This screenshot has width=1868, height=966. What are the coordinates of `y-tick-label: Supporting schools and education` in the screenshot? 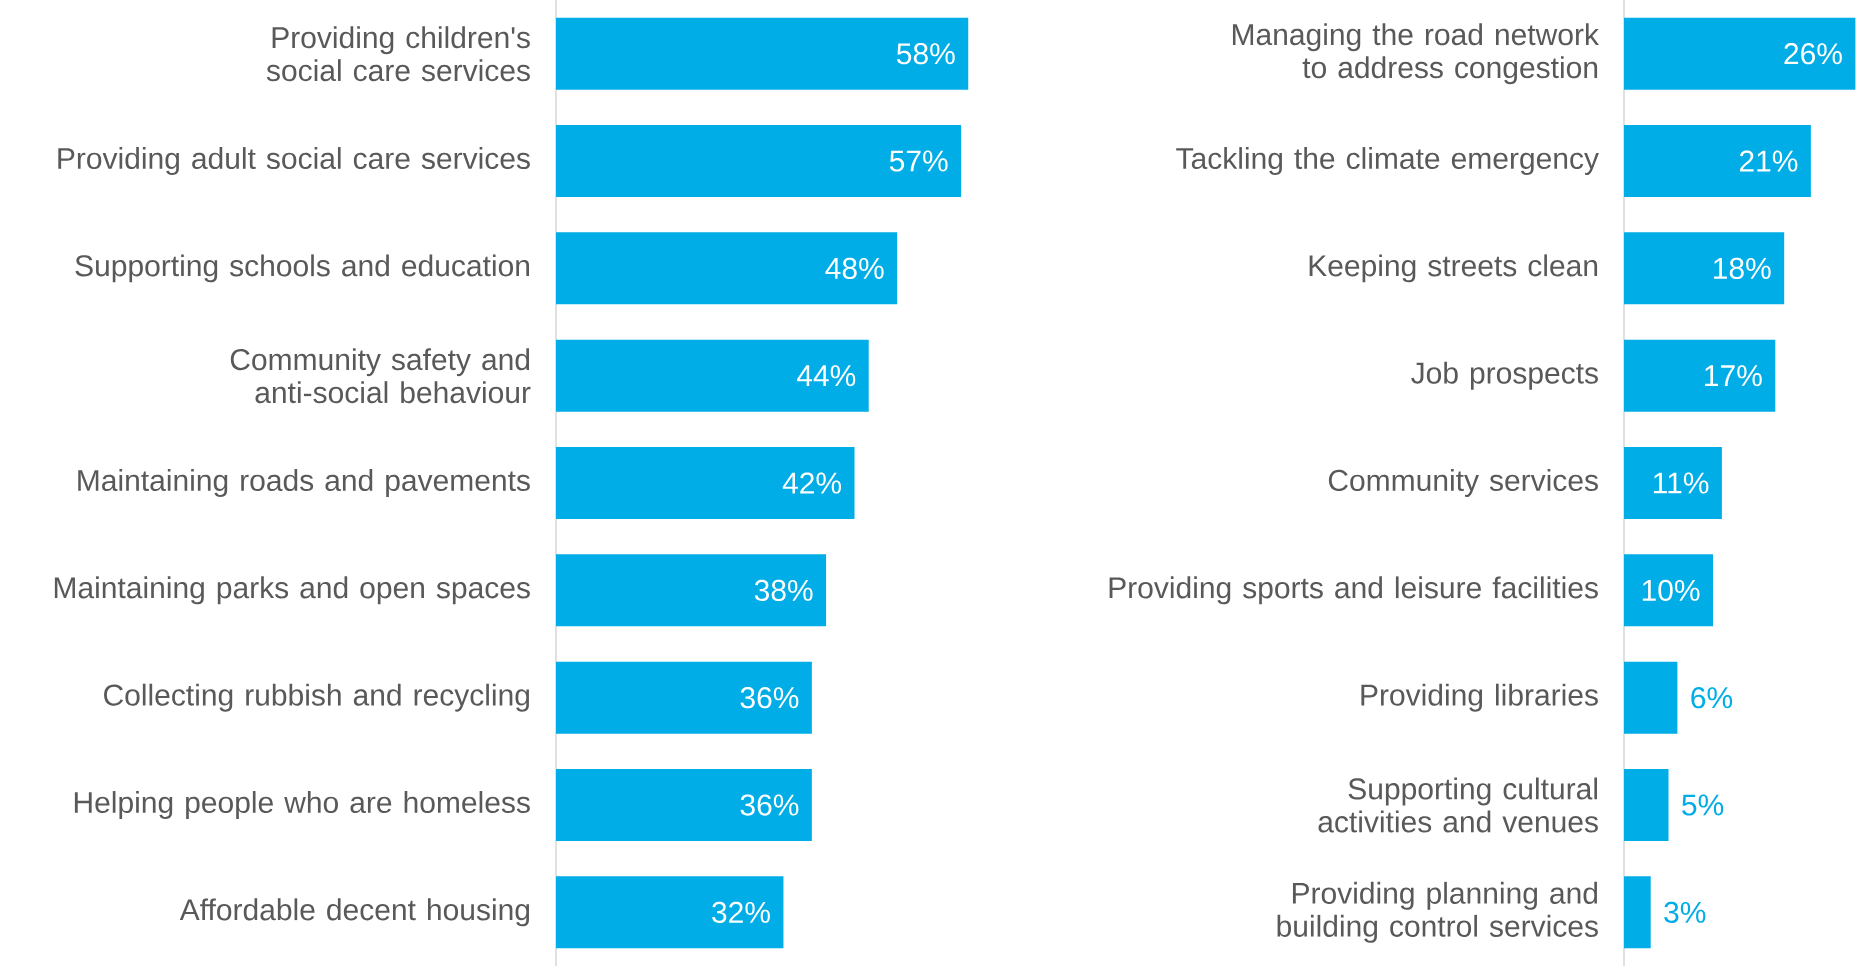 It's located at (302, 268).